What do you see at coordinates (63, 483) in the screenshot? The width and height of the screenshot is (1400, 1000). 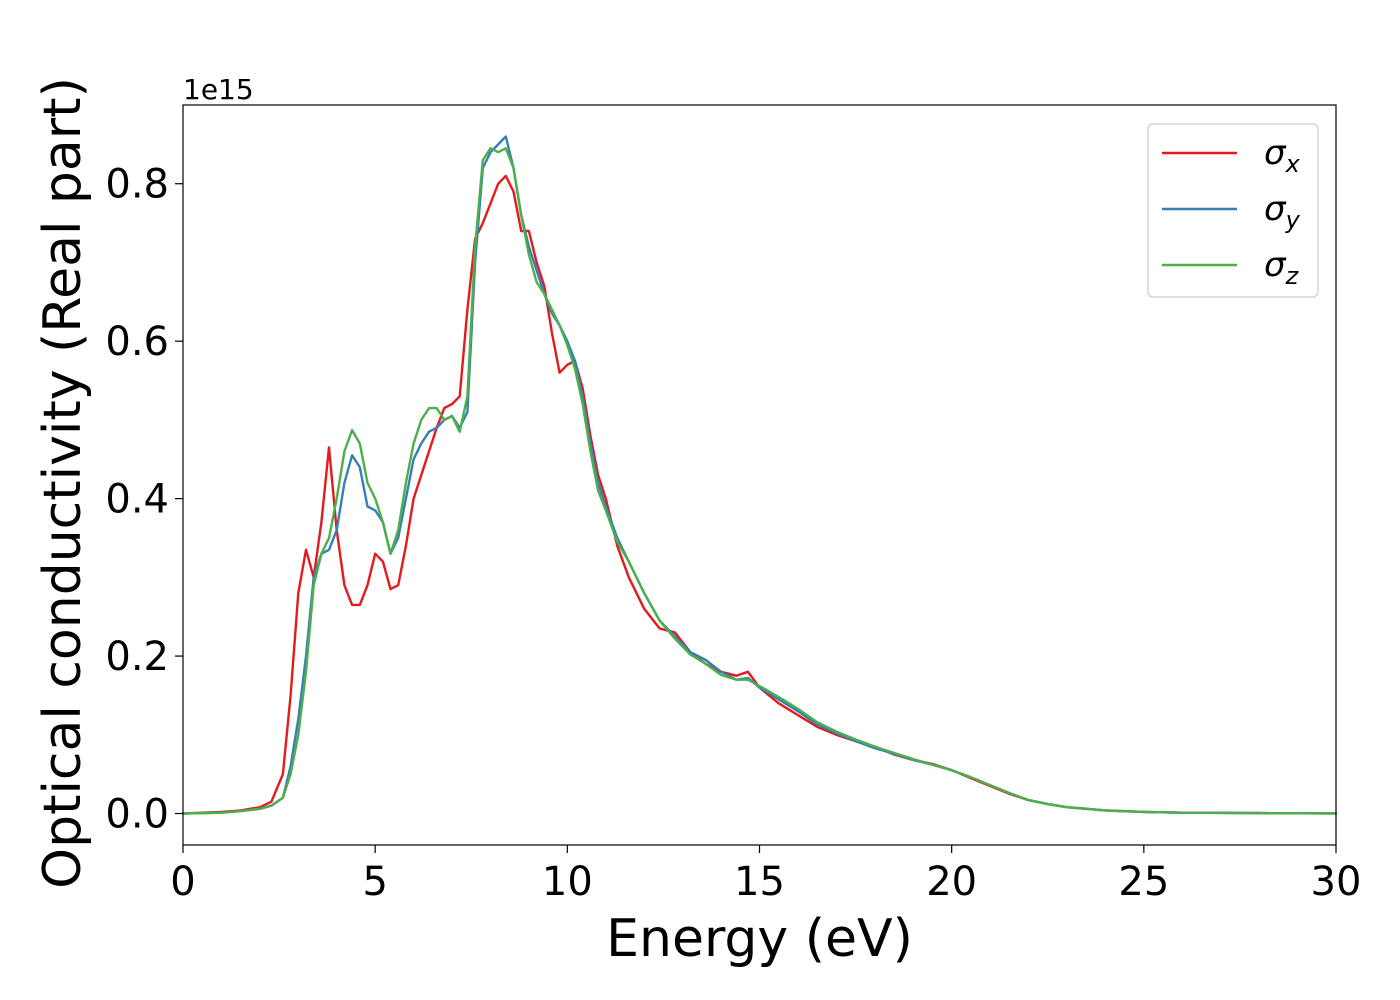 I see `y-axis-label: Optical conductivity (Real part)` at bounding box center [63, 483].